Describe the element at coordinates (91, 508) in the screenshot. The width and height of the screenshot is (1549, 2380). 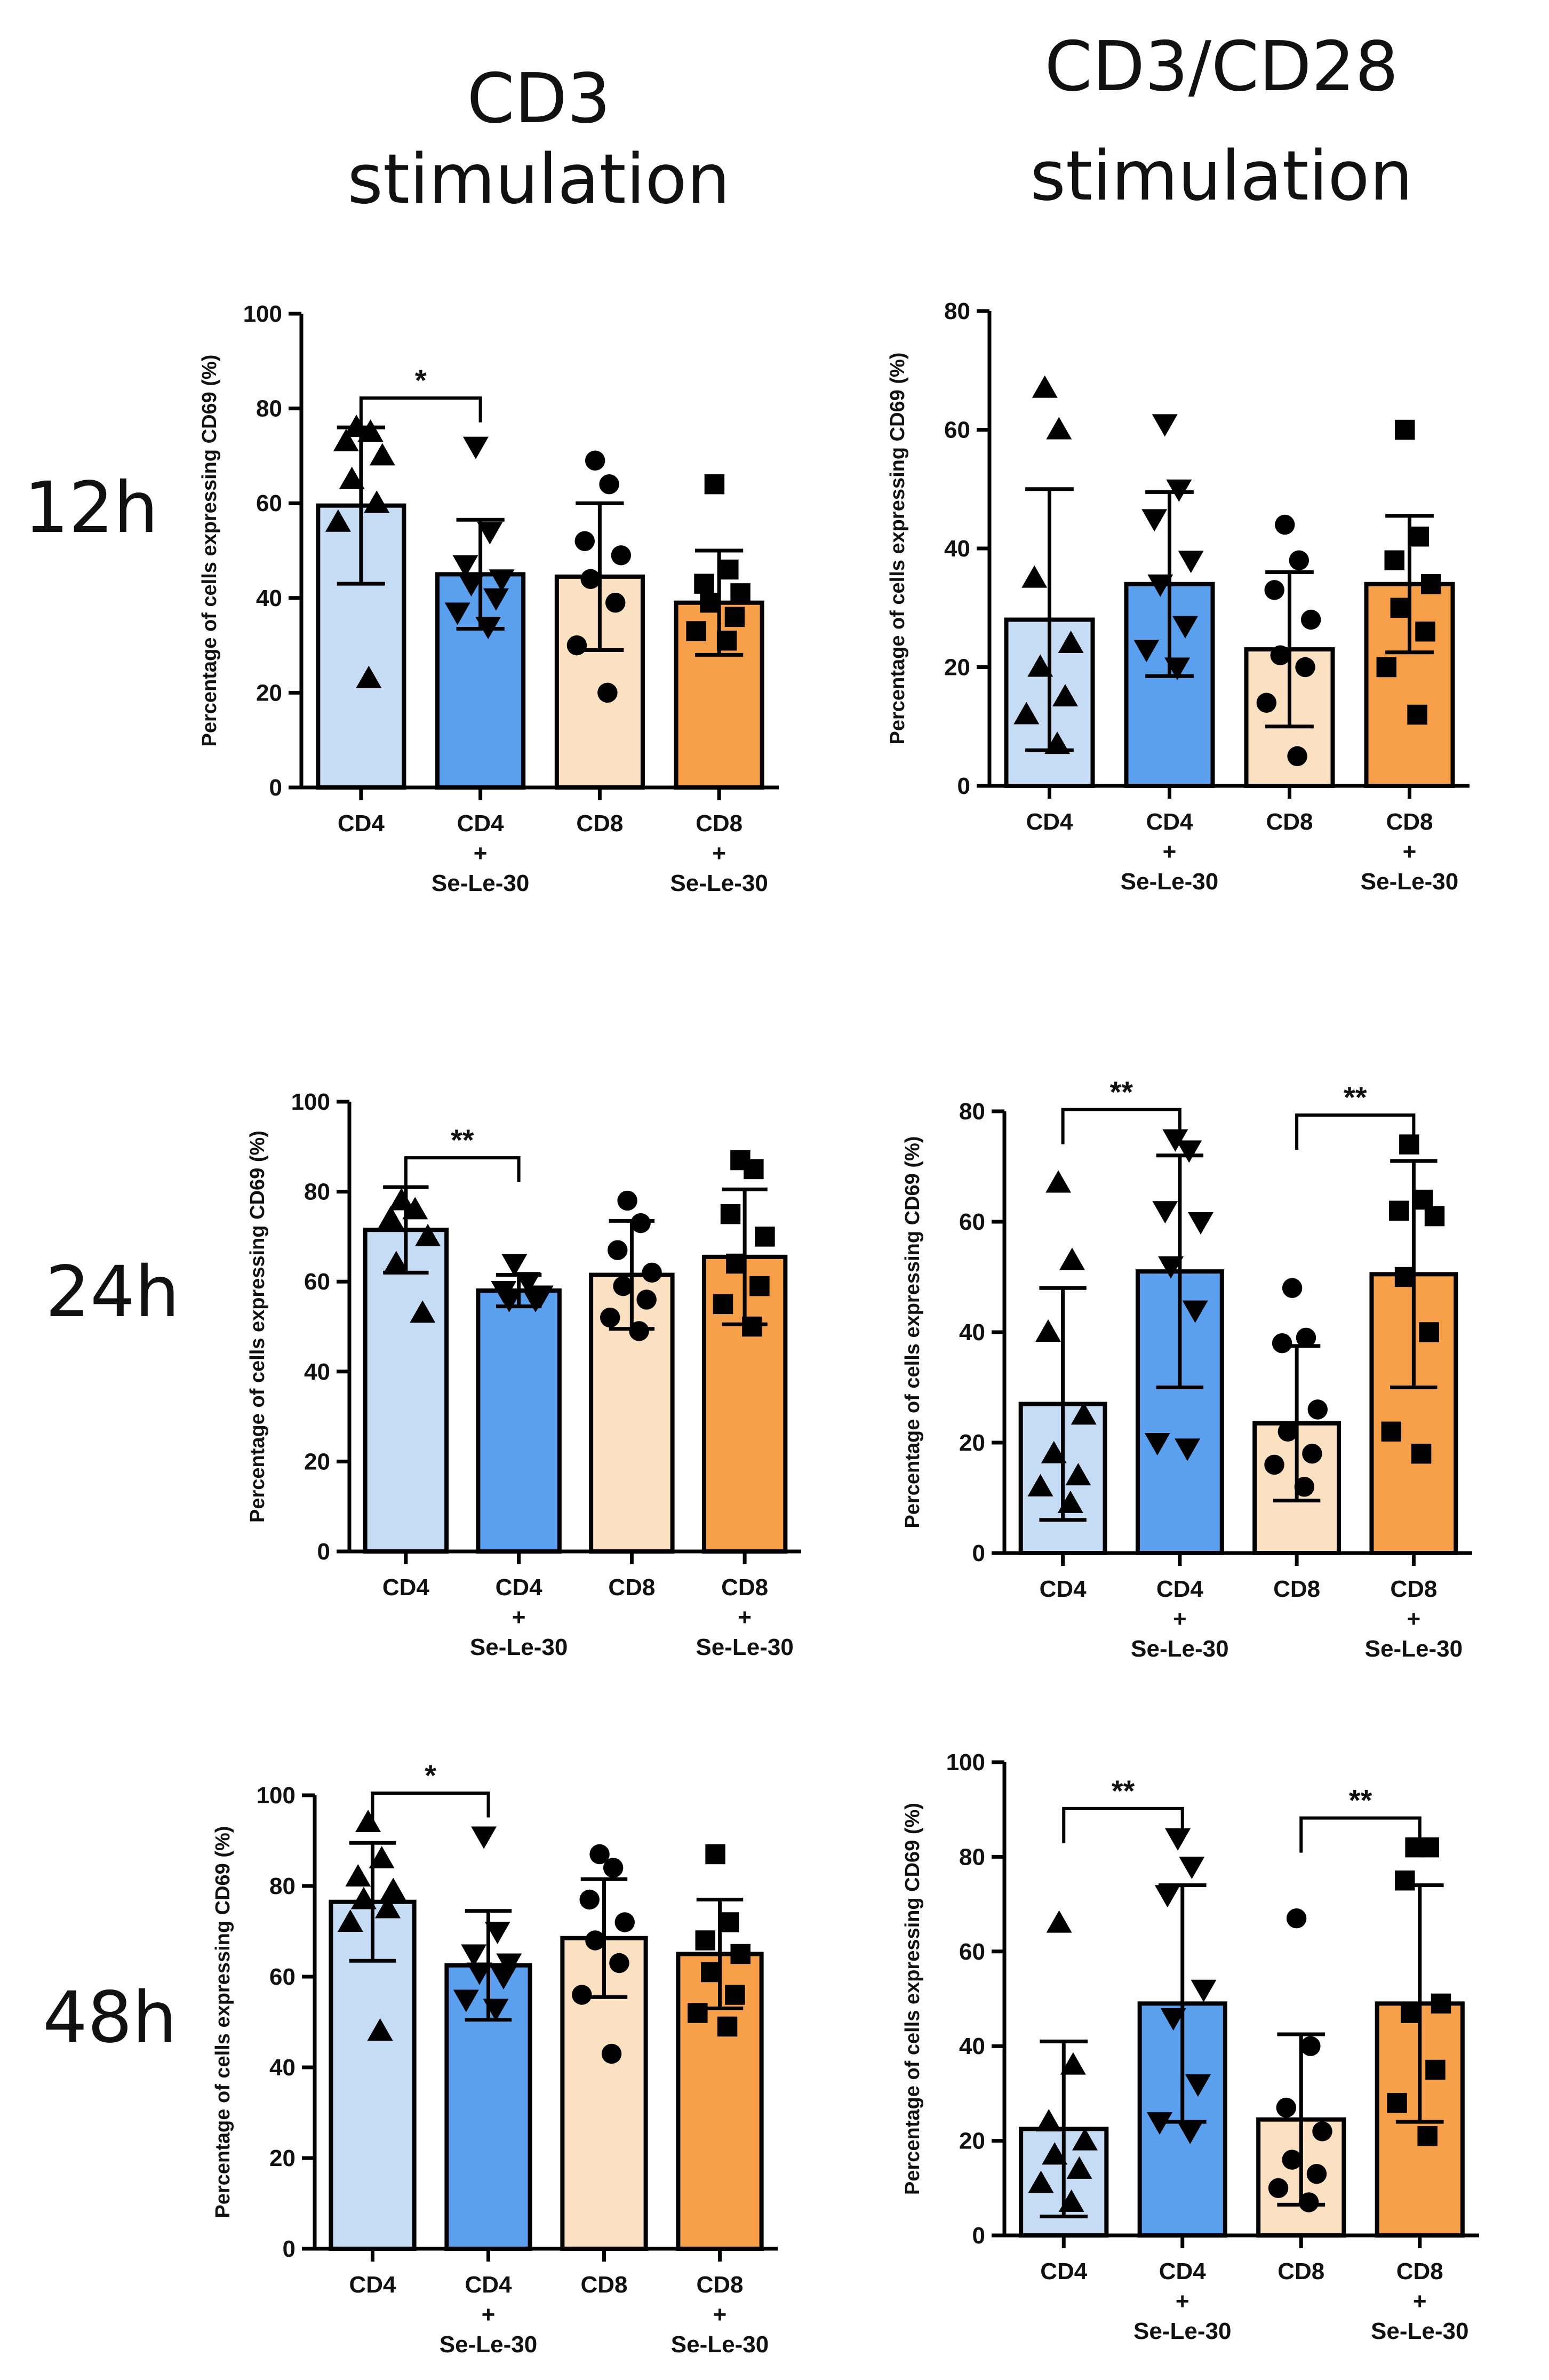
I see `row-label-12h: 12h` at that location.